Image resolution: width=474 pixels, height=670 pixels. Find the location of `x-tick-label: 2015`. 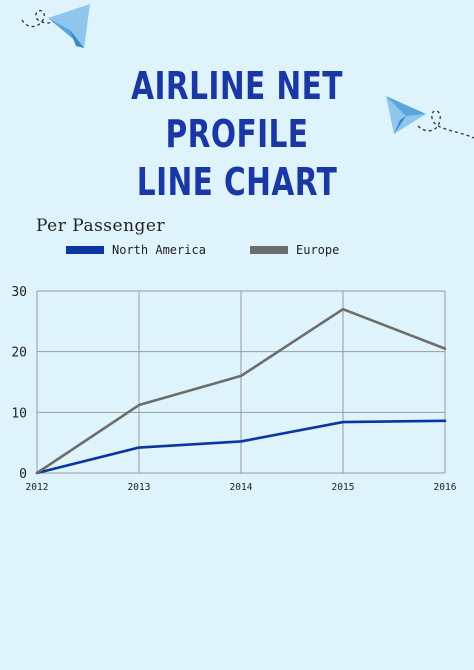

x-tick-label: 2015 is located at coordinates (343, 487).